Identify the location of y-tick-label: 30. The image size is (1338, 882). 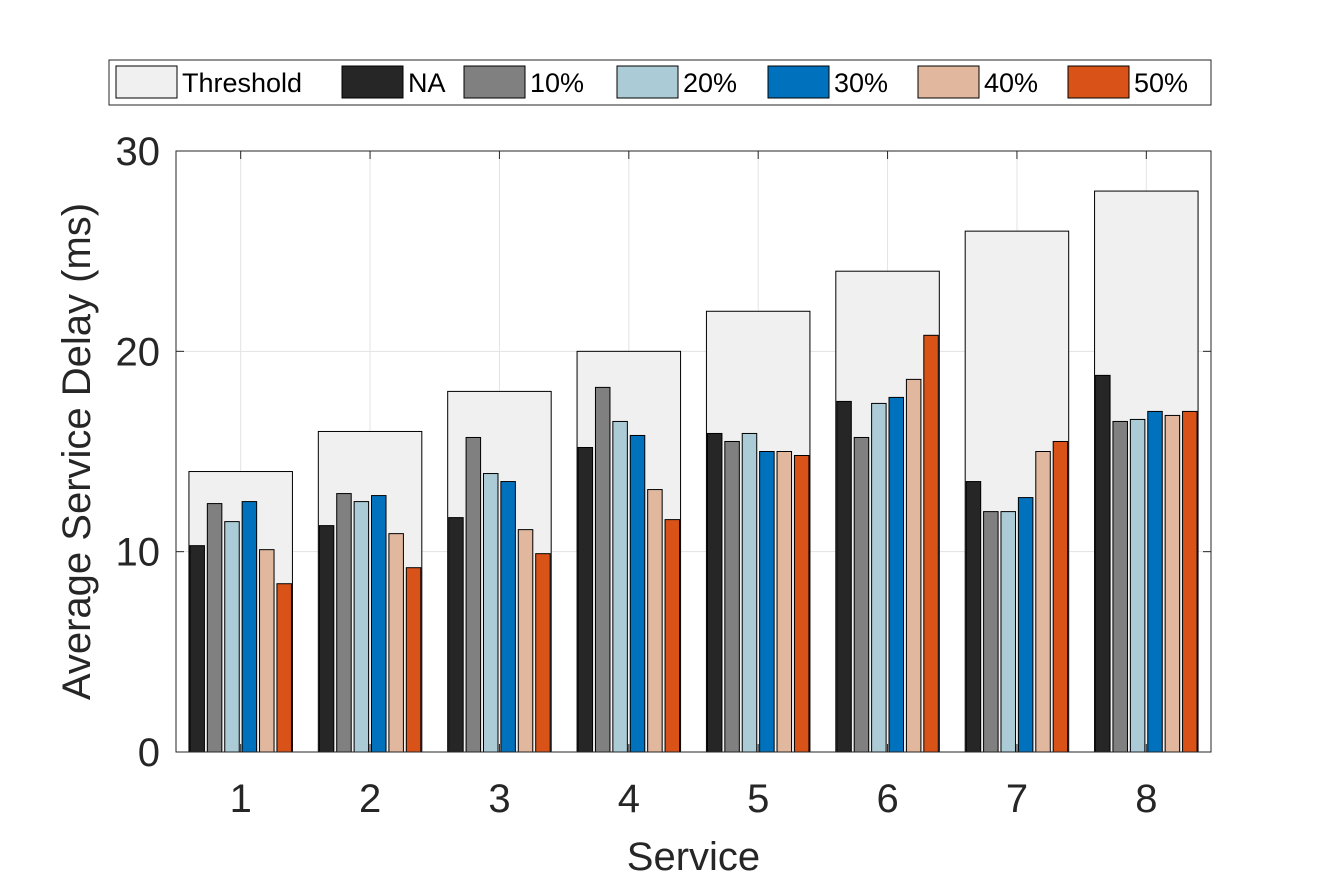
(138, 152).